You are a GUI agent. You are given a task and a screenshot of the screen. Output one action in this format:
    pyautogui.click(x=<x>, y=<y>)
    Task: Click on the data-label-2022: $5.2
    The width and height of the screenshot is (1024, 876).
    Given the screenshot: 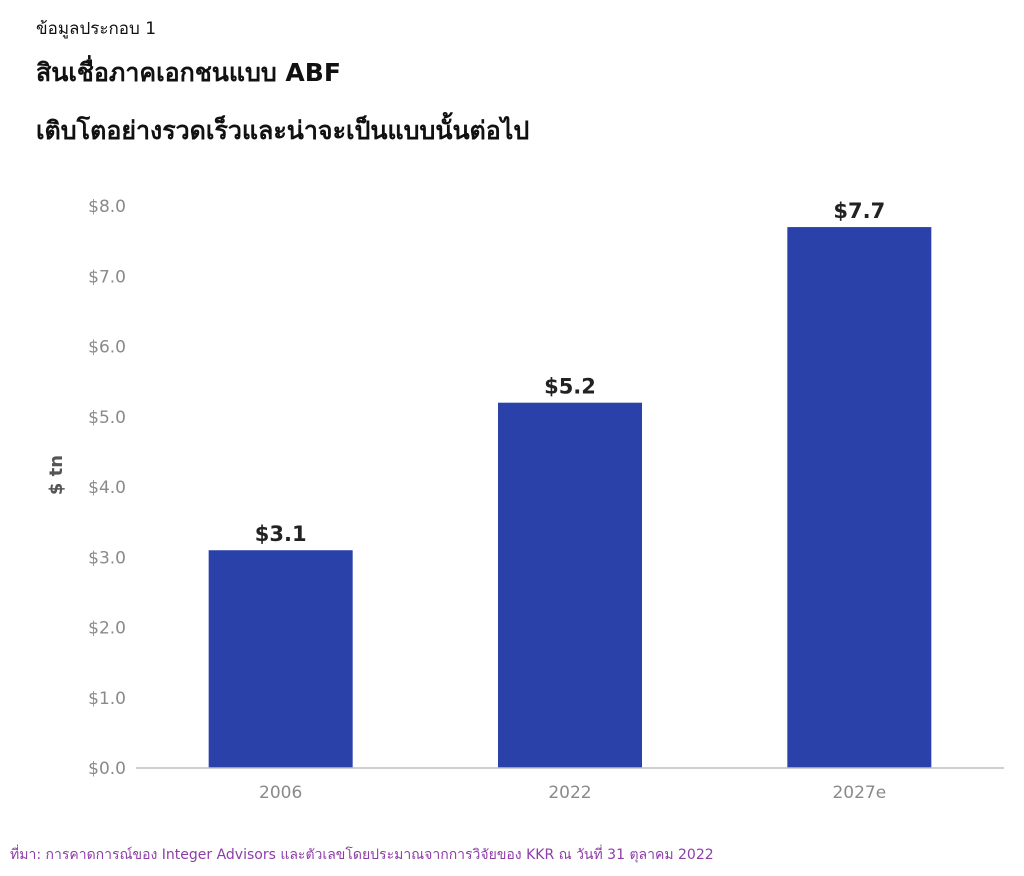 What is the action you would take?
    pyautogui.click(x=570, y=387)
    